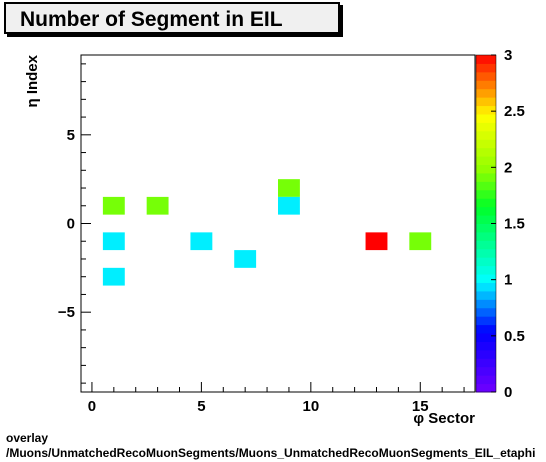 The width and height of the screenshot is (546, 462). Describe the element at coordinates (71, 224) in the screenshot. I see `y-tick-label: 0` at that location.